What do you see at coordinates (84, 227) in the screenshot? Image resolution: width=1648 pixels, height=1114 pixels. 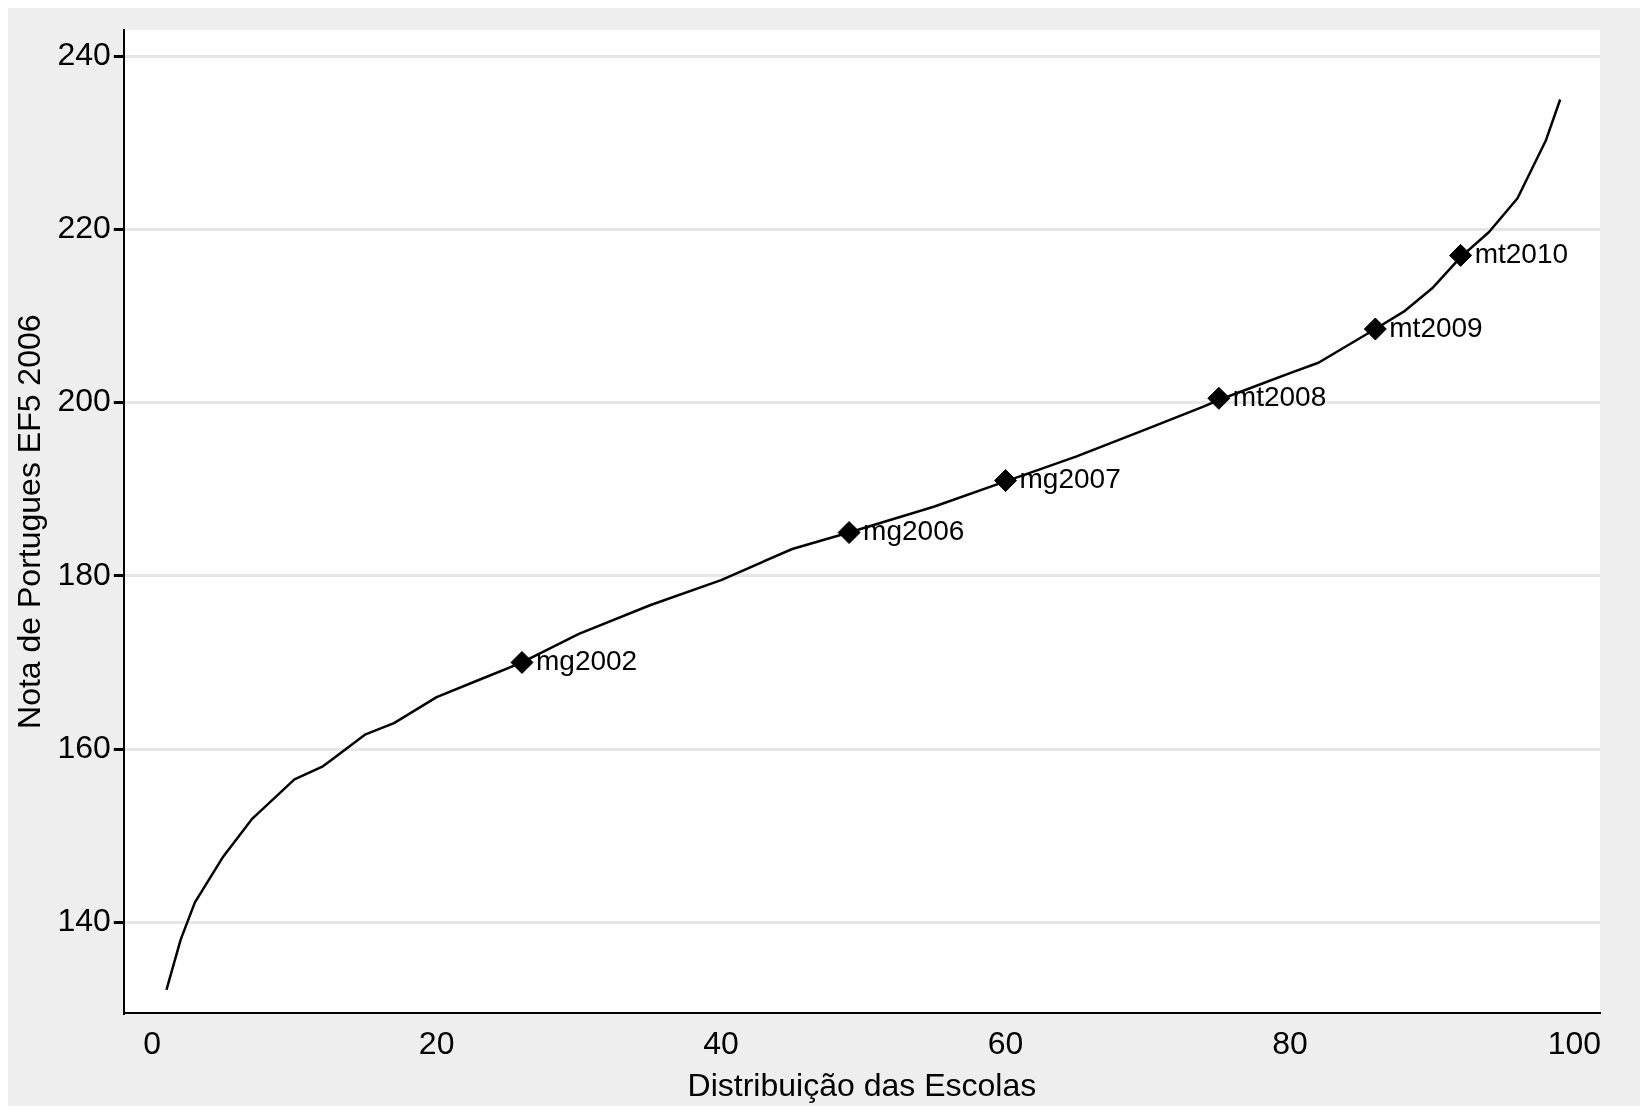 I see `y-tick-label: 220` at bounding box center [84, 227].